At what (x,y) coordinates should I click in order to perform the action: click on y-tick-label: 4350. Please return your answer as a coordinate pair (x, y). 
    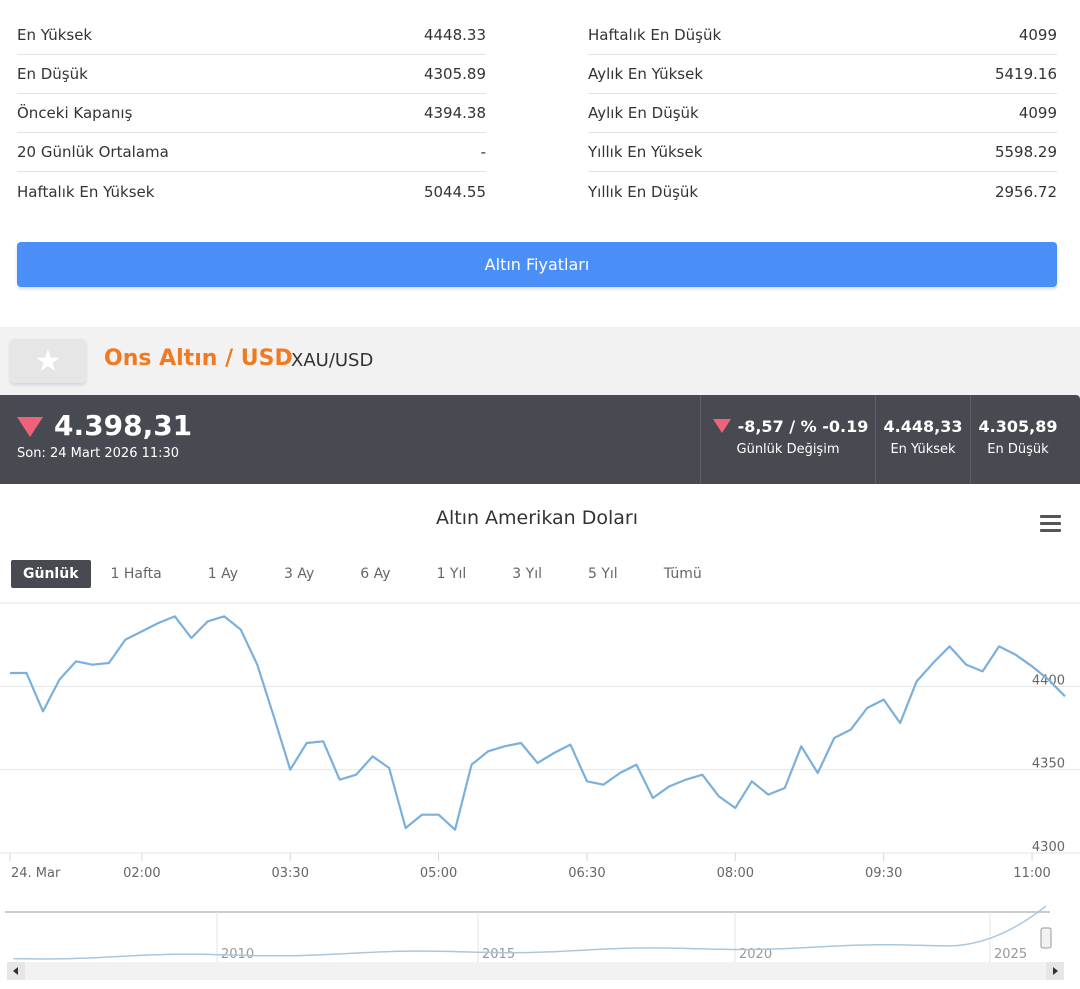
    Looking at the image, I should click on (1048, 764).